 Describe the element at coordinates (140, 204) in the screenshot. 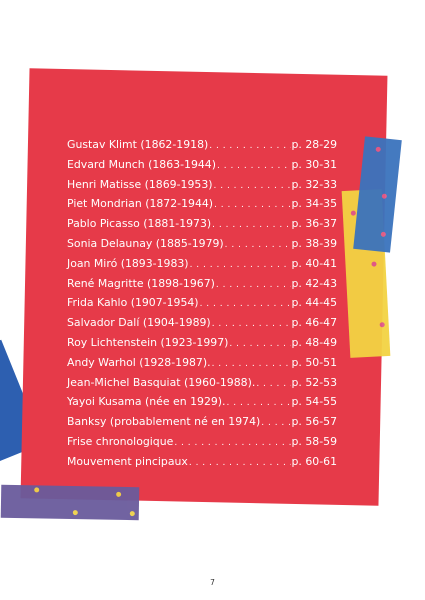

I see `toc-entry-title: Piet Mondrian (1872-1944)` at that location.